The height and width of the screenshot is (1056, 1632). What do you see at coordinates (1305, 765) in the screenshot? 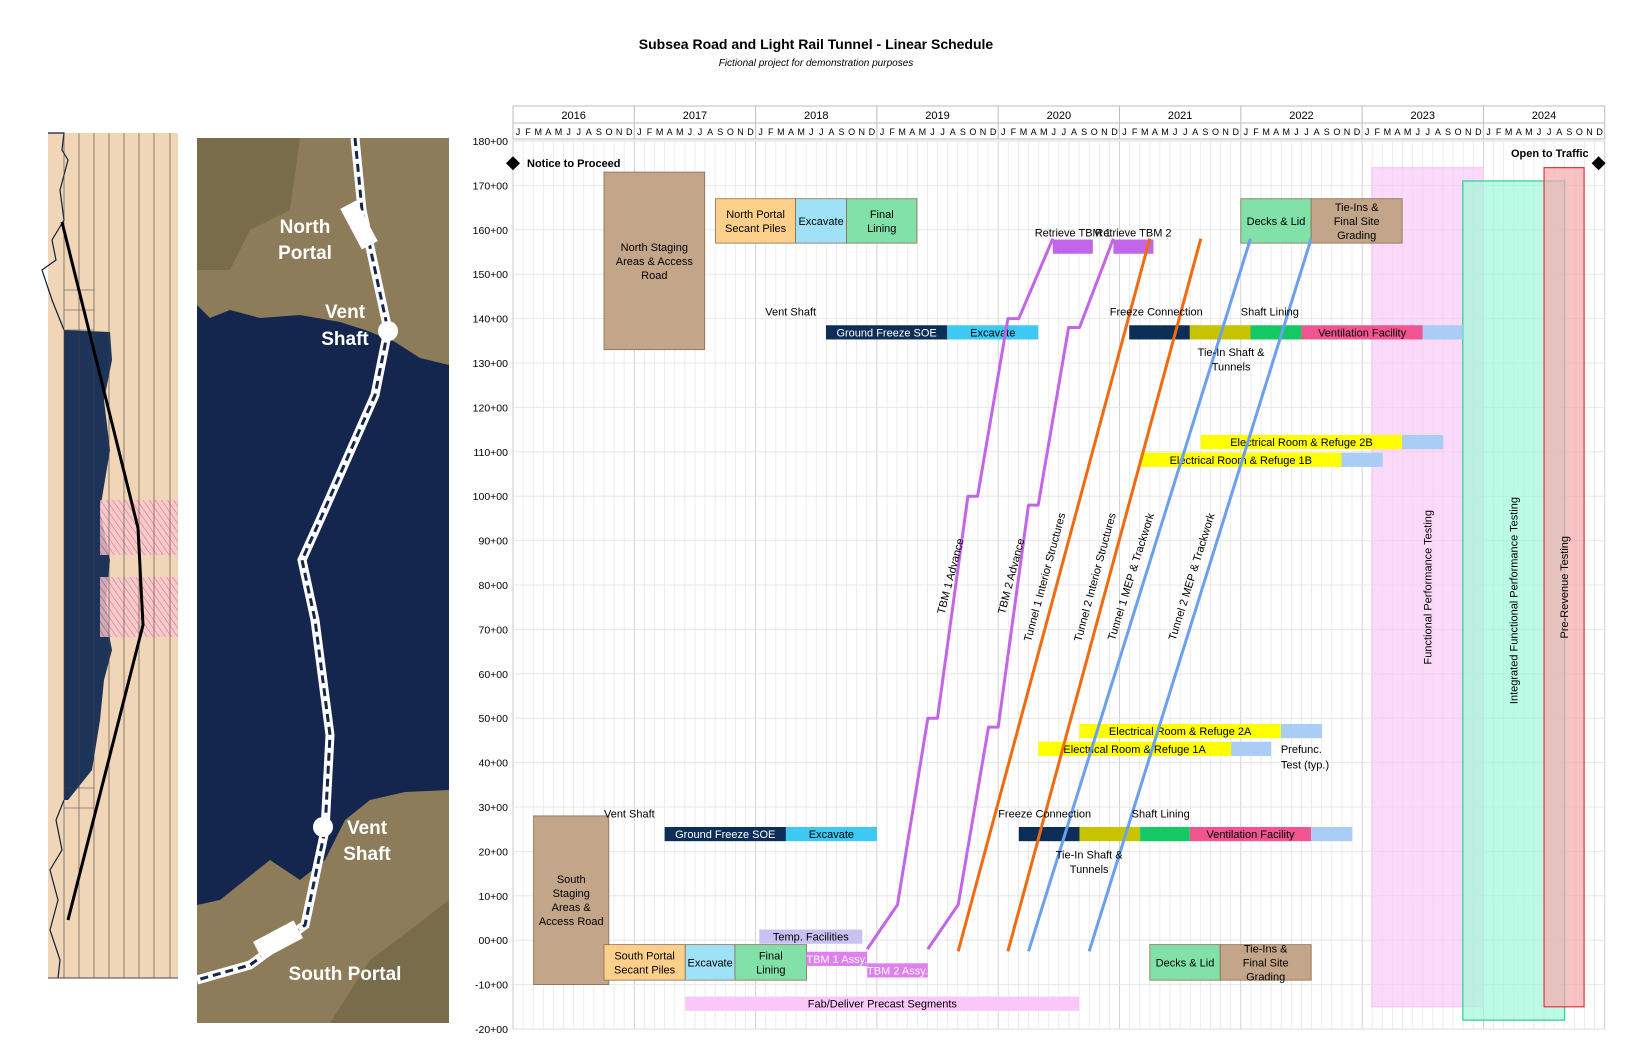
I see `annotation-label: Test (typ.)` at bounding box center [1305, 765].